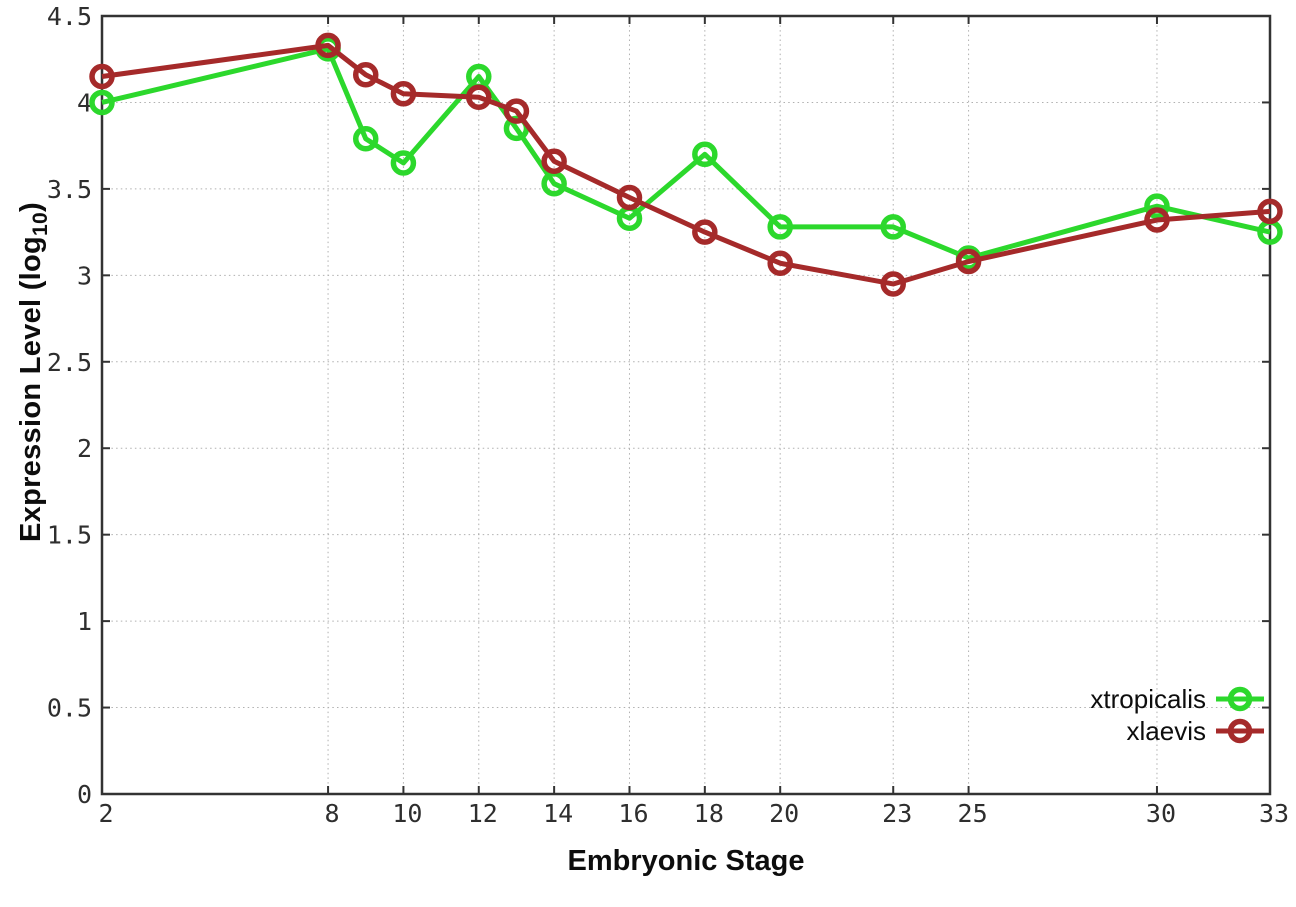  I want to click on y-tick-label: 3, so click(84, 275).